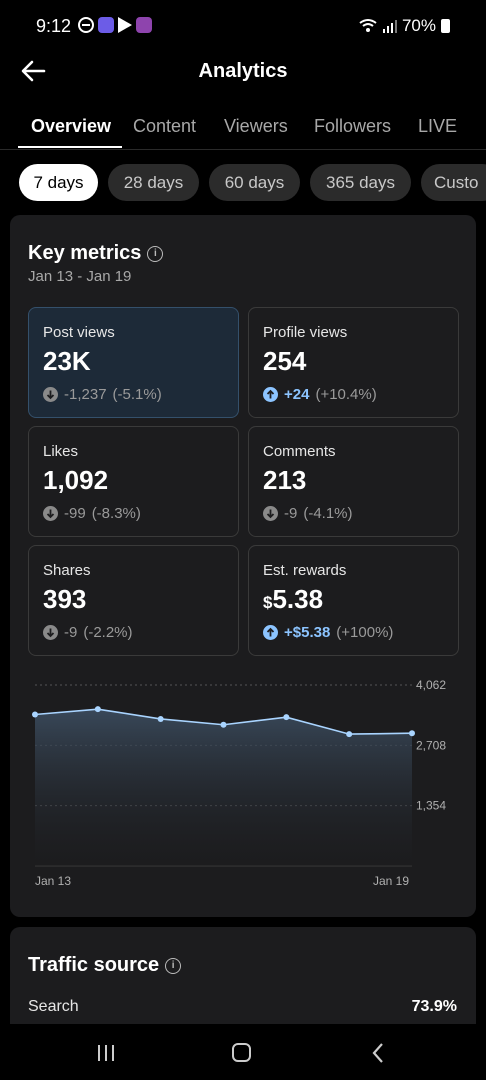  I want to click on tab-bar: Overview Content Viewers Followers LIVE, so click(243, 131).